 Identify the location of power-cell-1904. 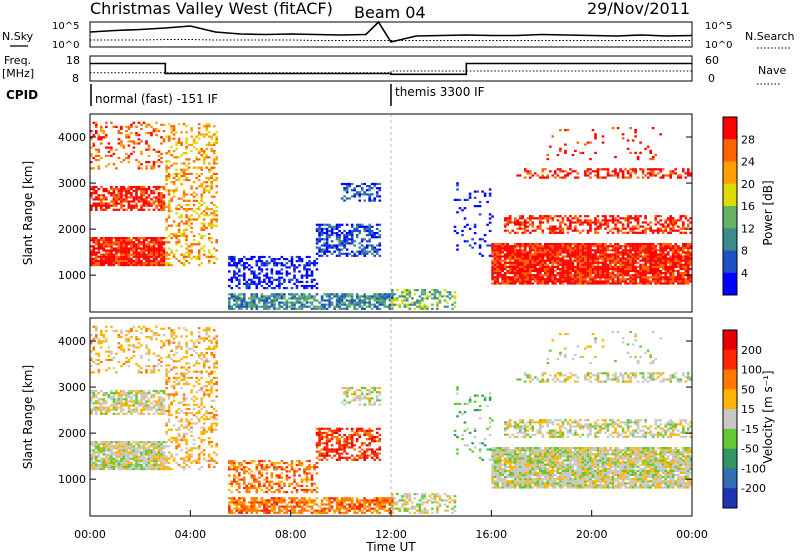
(314, 286).